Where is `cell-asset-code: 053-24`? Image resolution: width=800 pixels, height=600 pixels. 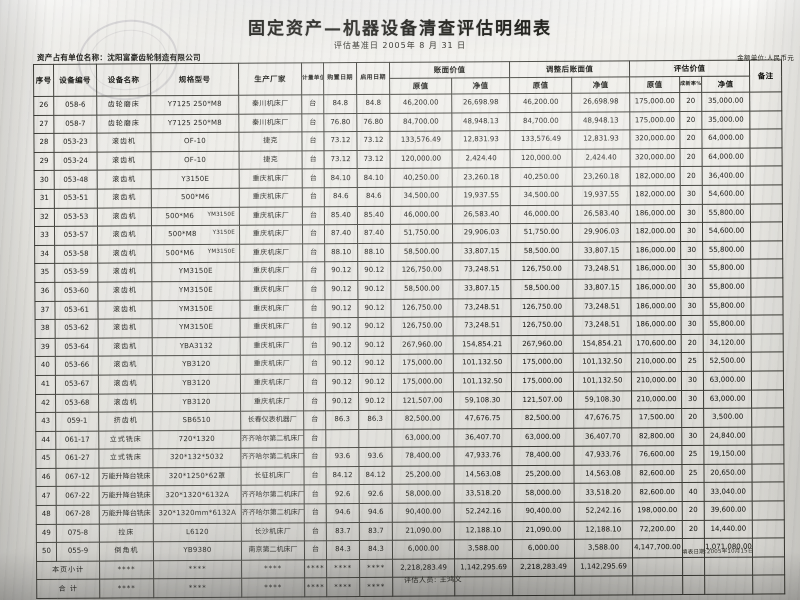
cell-asset-code: 053-24 is located at coordinates (76, 161).